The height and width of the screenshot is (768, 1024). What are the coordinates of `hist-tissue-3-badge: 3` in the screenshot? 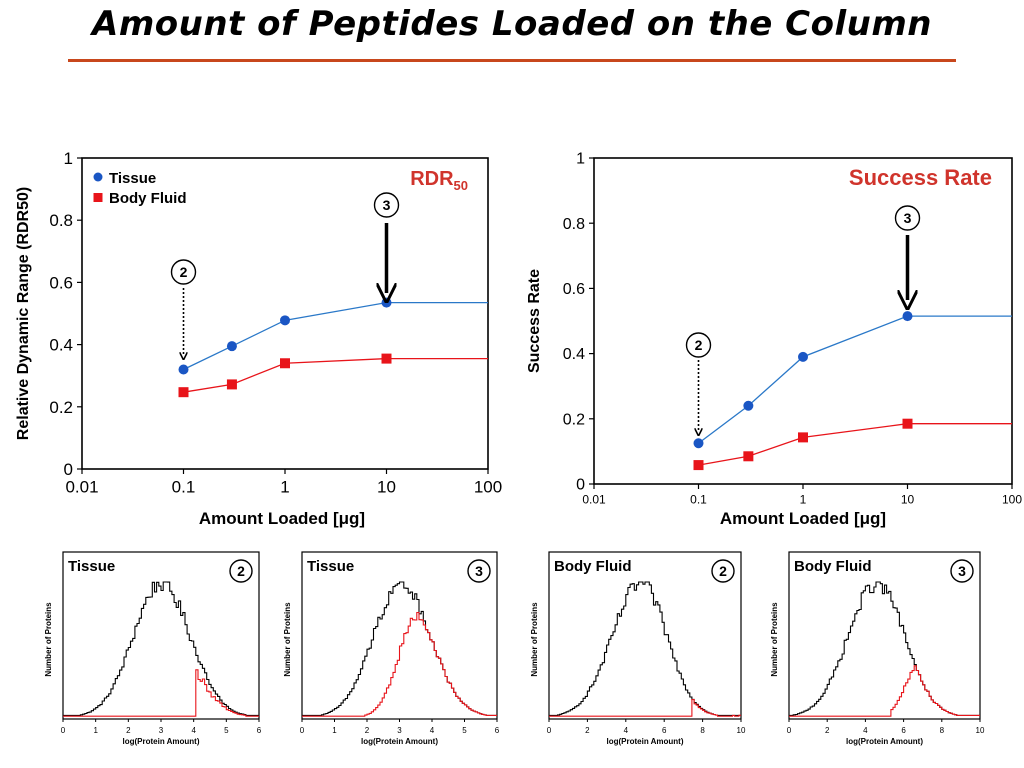 It's located at (479, 571).